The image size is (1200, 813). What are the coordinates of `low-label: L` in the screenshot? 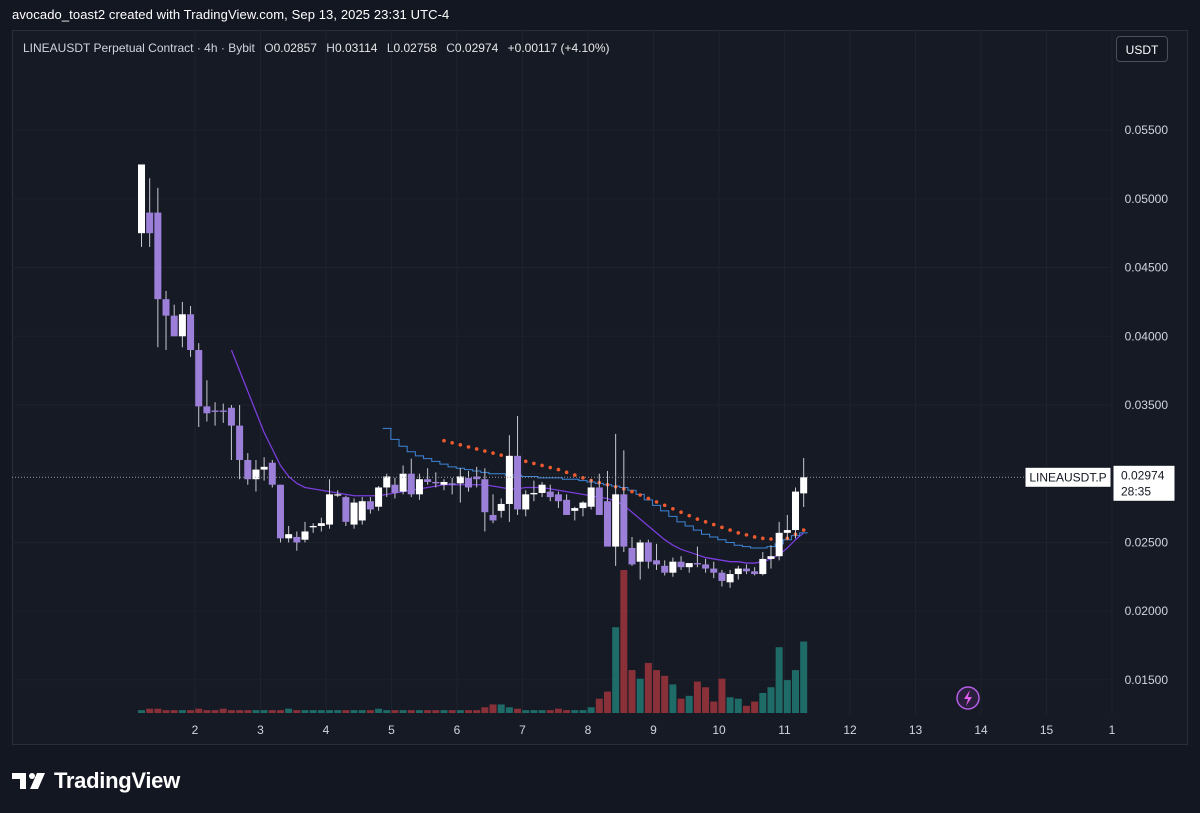 It's located at (390, 48).